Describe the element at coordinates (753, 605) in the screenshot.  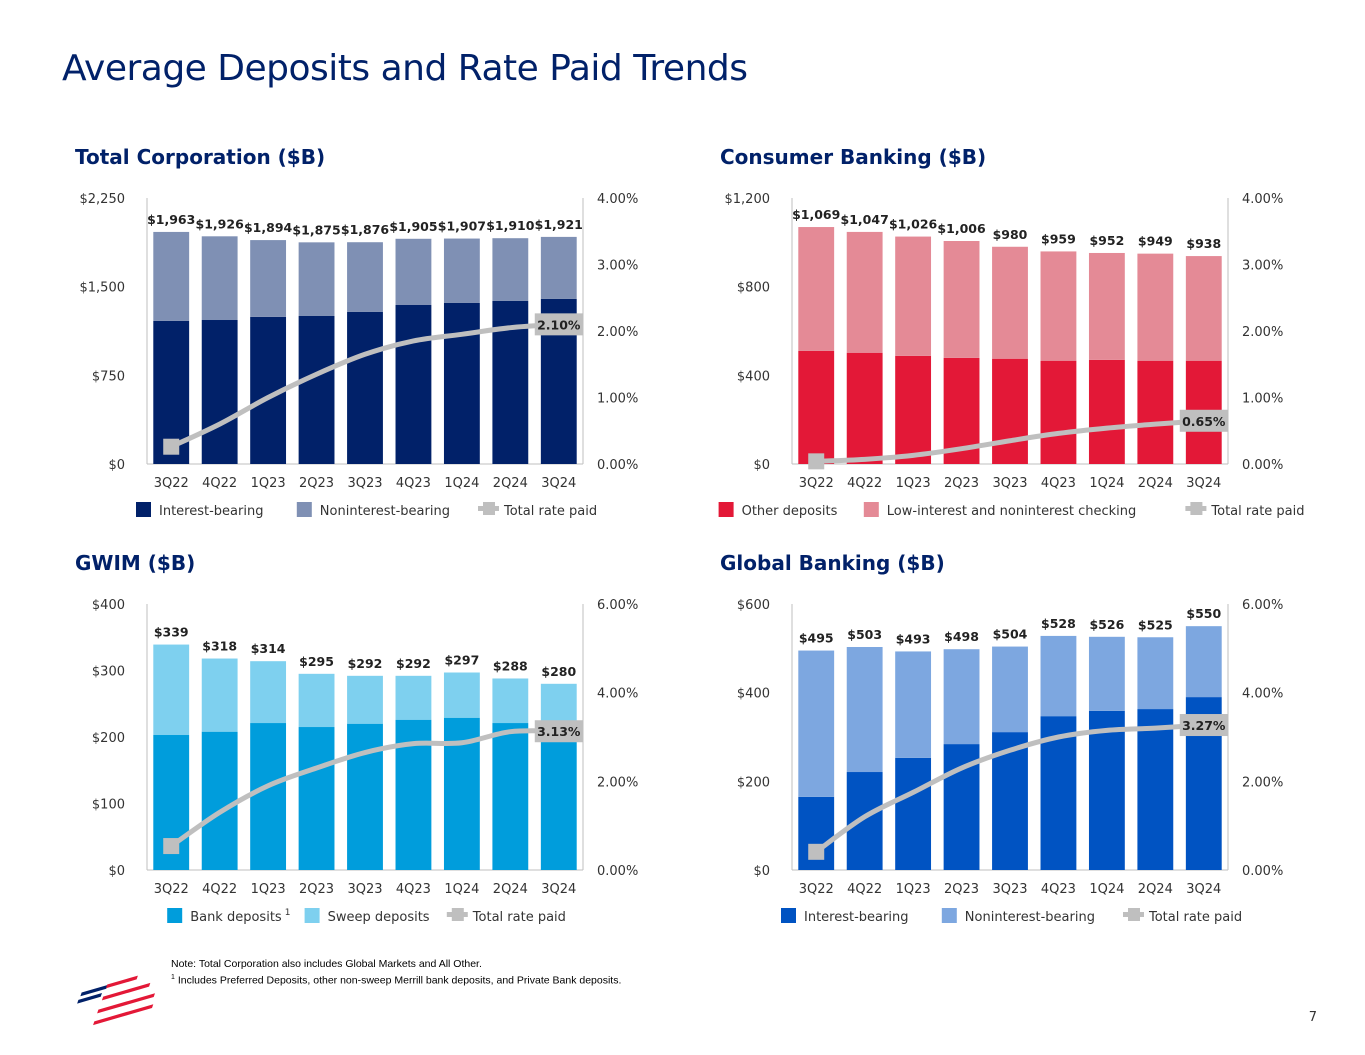
I see `y-tick-label: $600` at that location.